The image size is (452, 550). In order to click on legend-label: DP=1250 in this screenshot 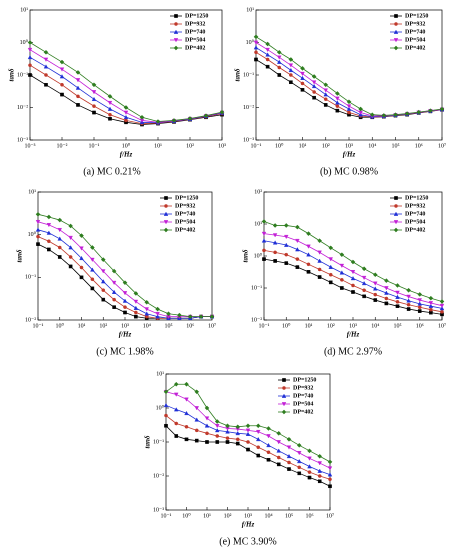, I will do `click(196, 16)`.